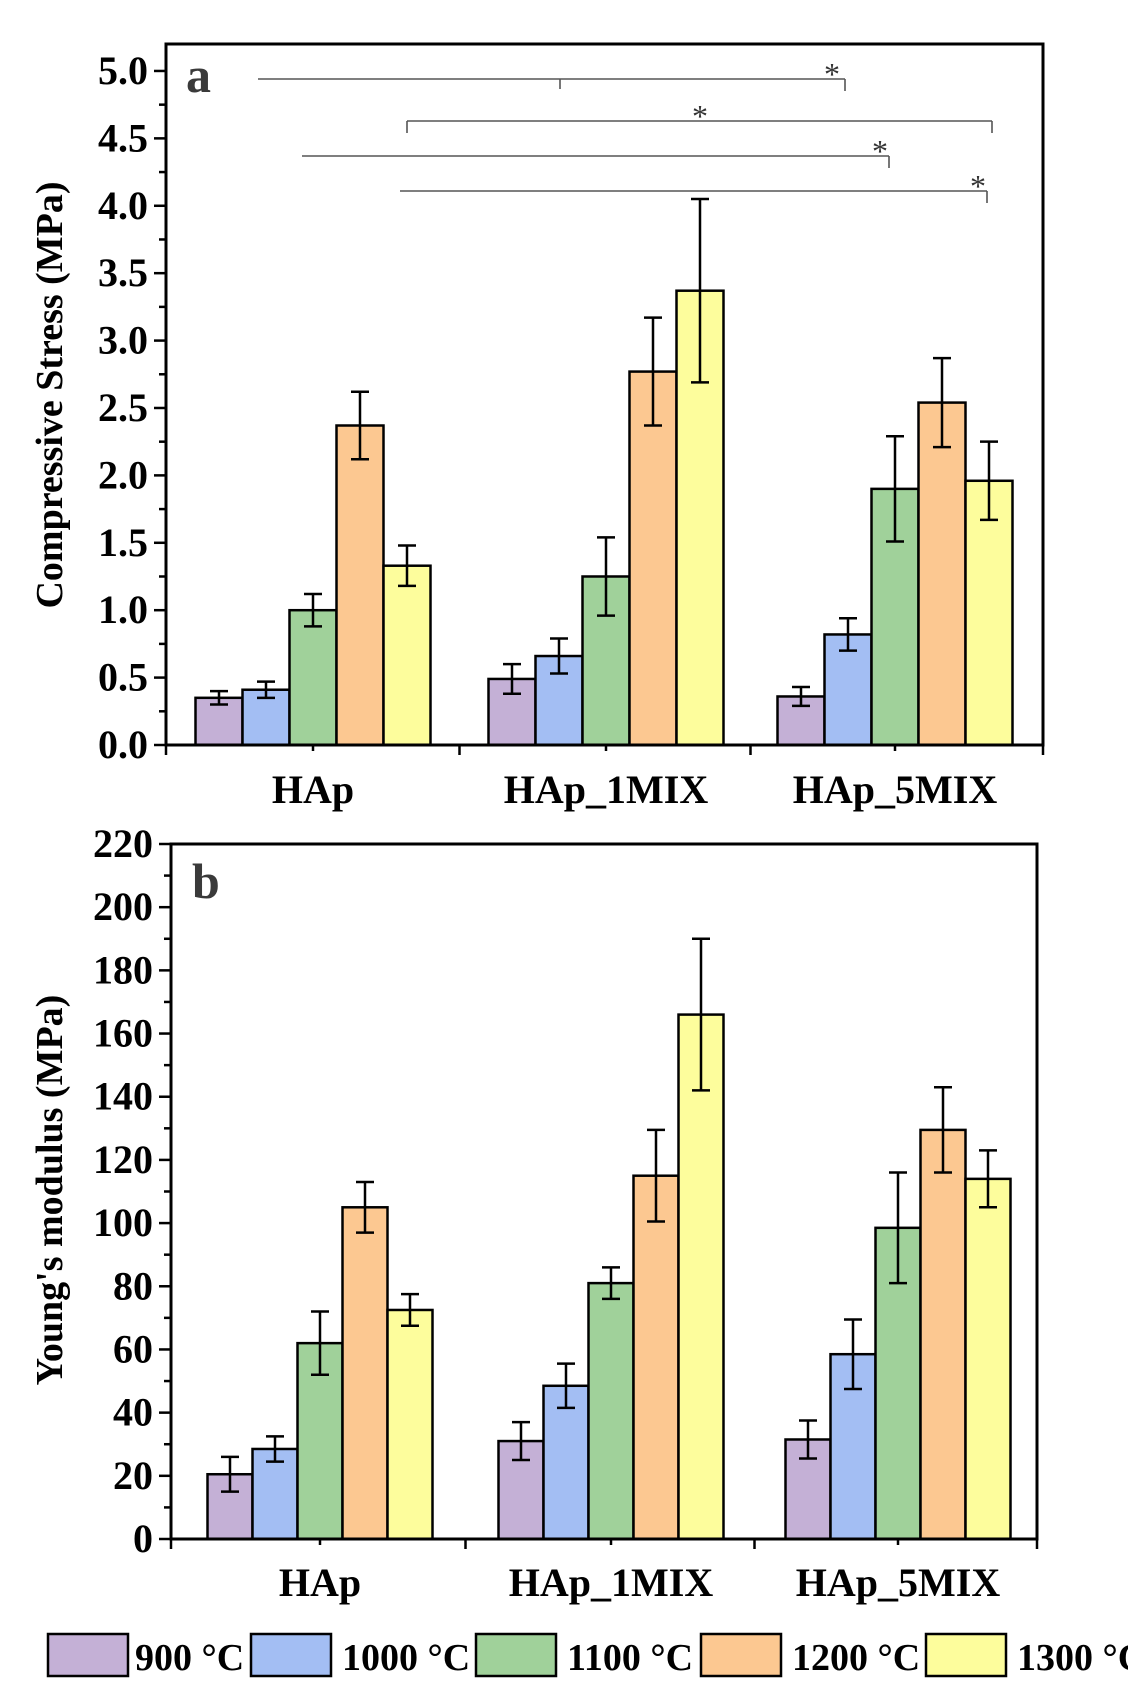 Image resolution: width=1128 pixels, height=1681 pixels. I want to click on y-tick-label: 1.5, so click(123, 542).